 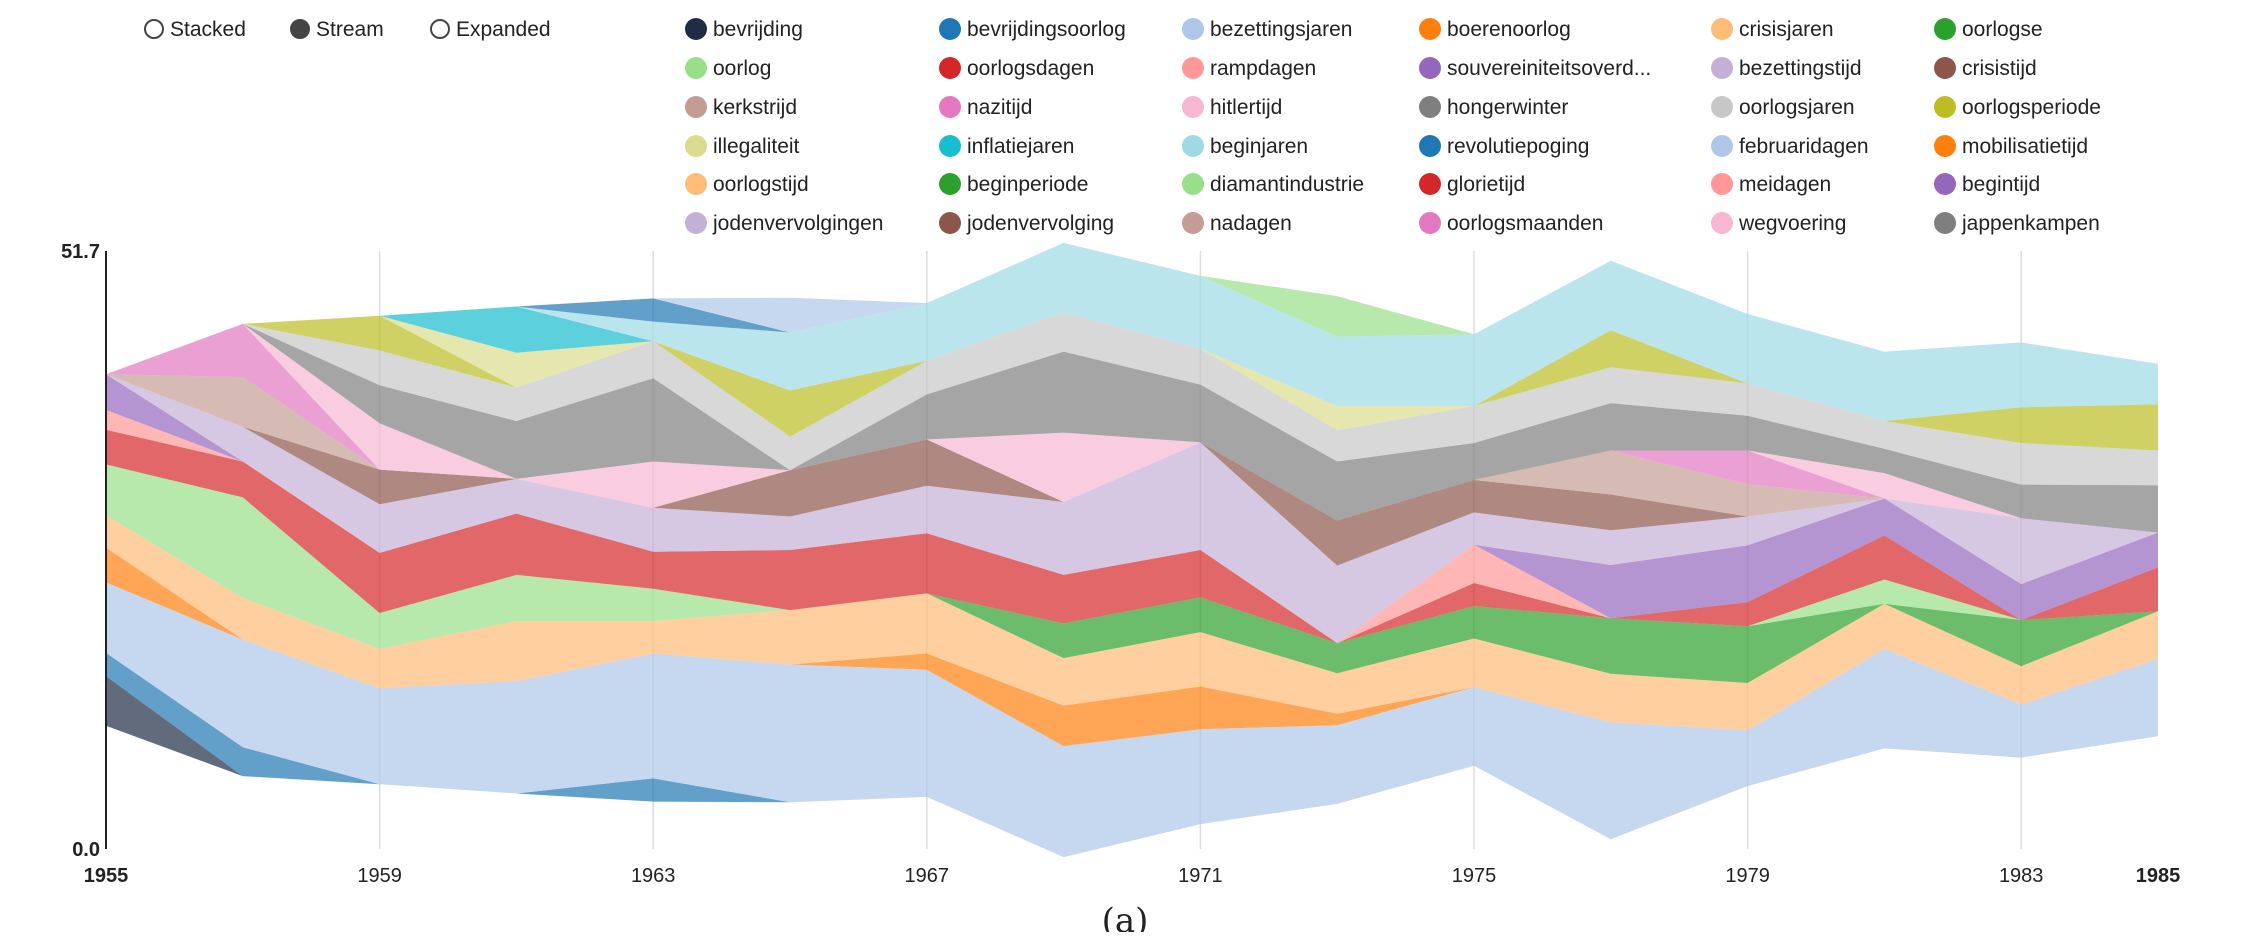 I want to click on legend-label: bezettingsjaren, so click(x=1281, y=29).